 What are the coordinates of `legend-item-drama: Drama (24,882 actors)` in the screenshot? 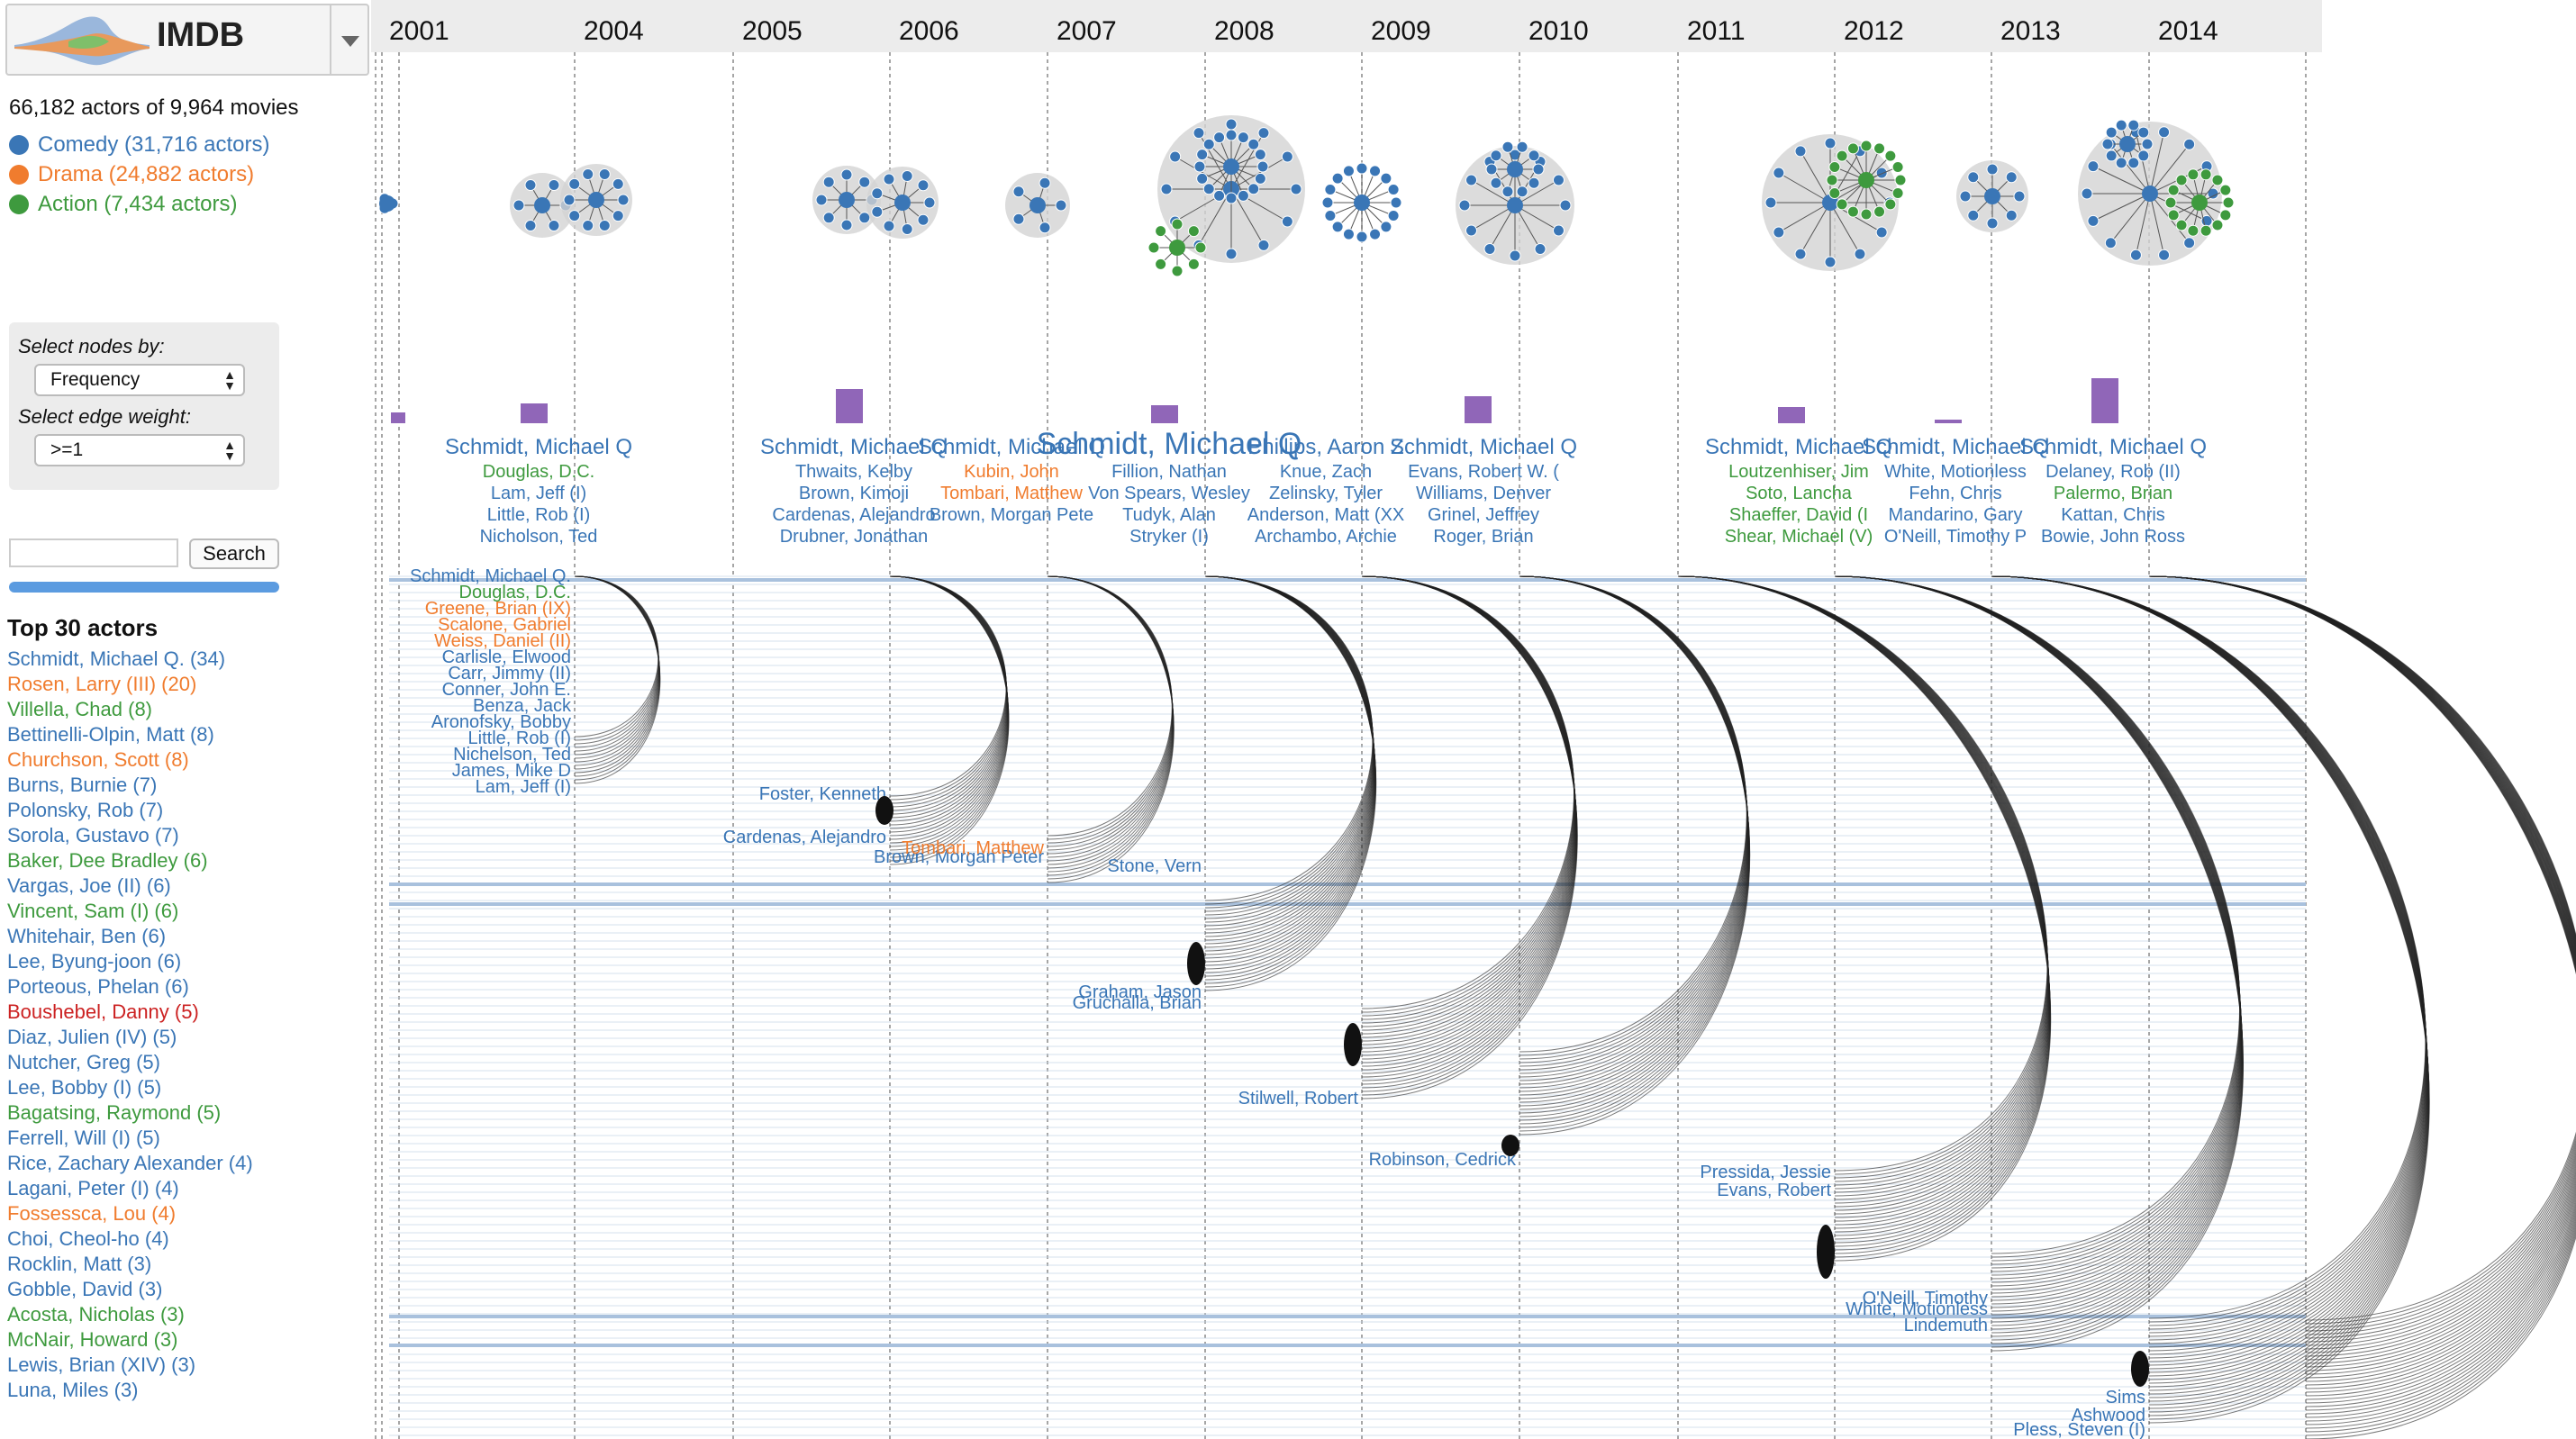 It's located at (139, 174).